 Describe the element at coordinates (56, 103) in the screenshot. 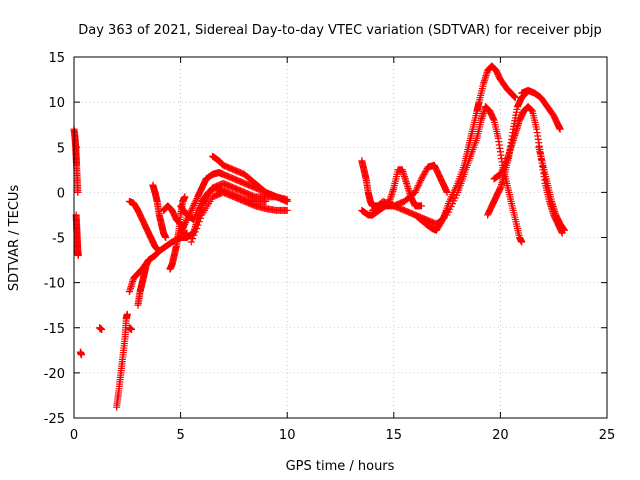

I see `y-tick-label: 10` at that location.